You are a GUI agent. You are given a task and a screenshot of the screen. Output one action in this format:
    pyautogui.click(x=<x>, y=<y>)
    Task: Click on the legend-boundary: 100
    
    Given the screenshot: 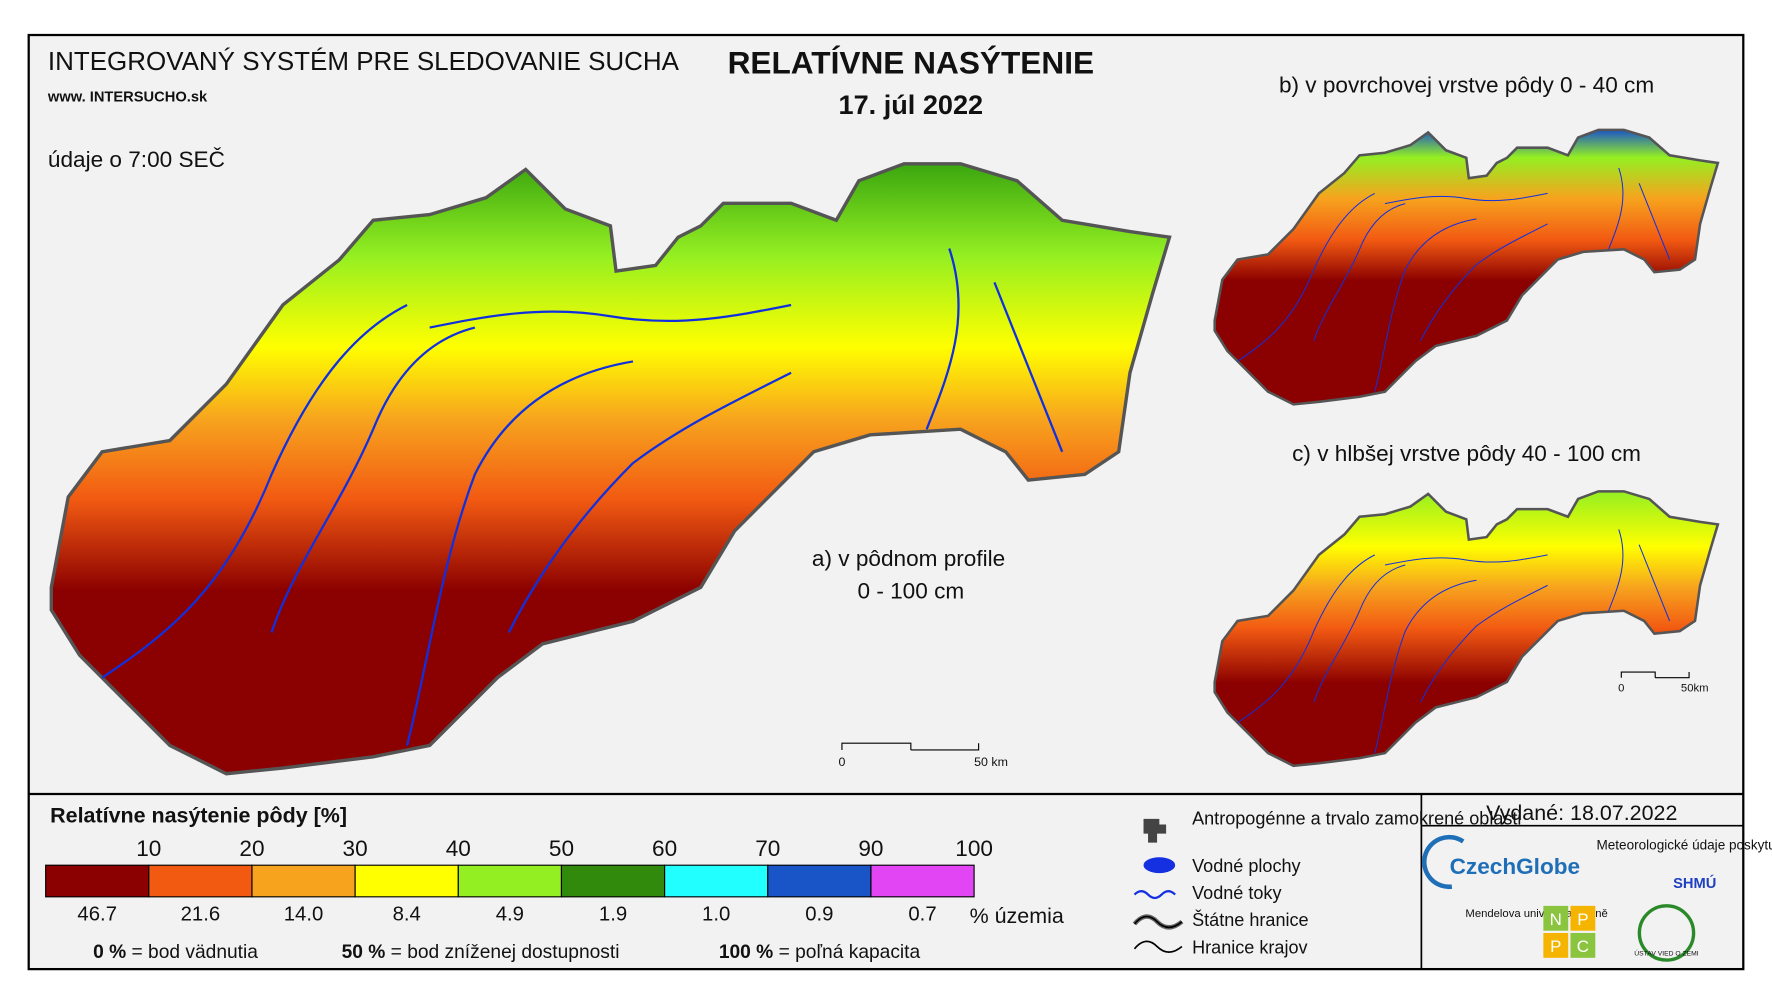 What is the action you would take?
    pyautogui.click(x=974, y=848)
    